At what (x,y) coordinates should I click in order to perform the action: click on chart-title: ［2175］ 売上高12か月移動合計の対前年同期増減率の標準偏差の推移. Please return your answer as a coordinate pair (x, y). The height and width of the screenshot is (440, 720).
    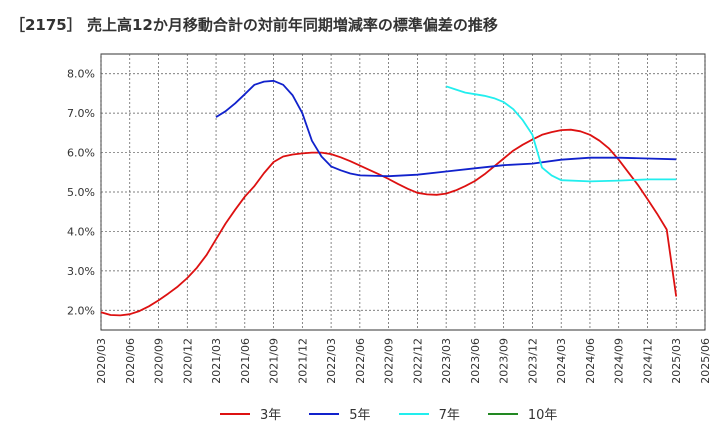
    Looking at the image, I should click on (254, 25).